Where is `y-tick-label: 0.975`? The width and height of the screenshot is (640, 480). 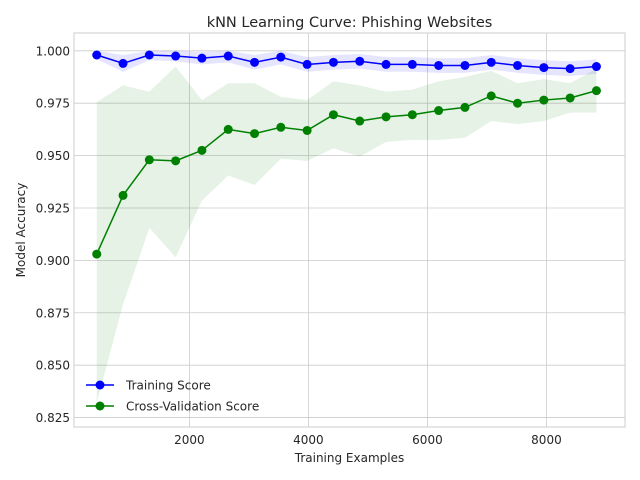
y-tick-label: 0.975 is located at coordinates (53, 104).